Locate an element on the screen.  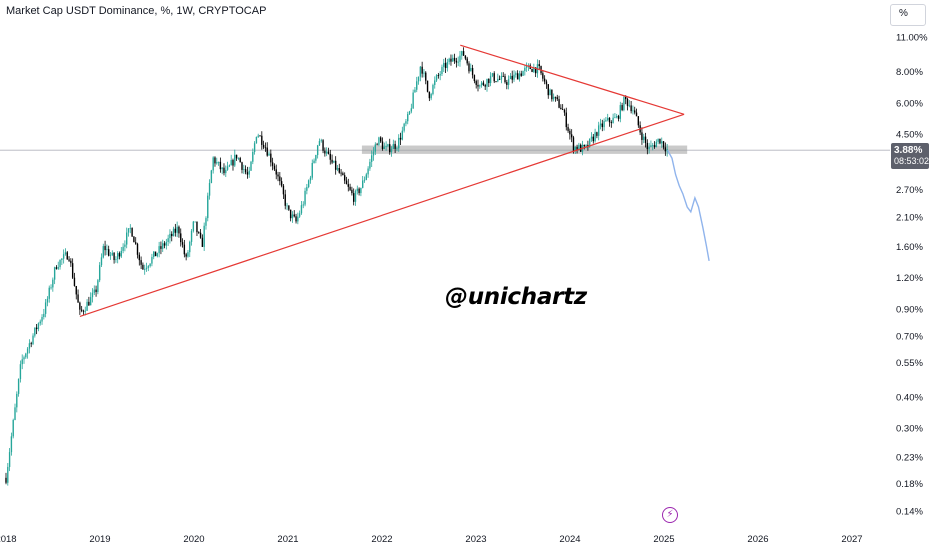
y-tick-label: 1.60% is located at coordinates (909, 247).